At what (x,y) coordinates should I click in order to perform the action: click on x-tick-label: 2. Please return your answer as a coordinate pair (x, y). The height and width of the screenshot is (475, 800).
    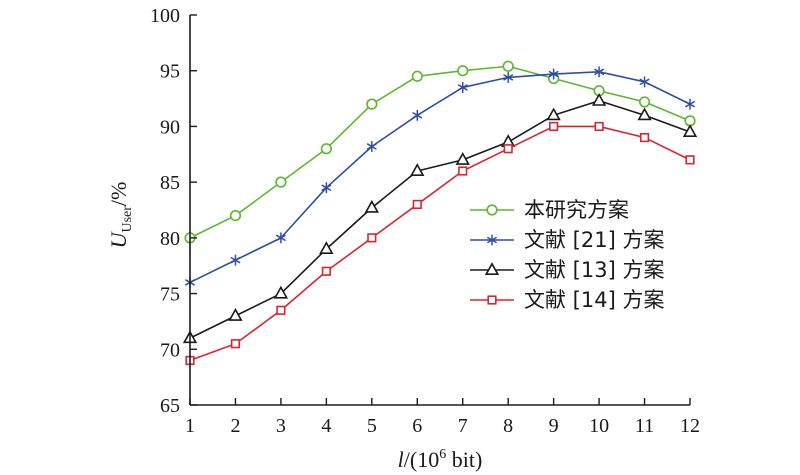
    Looking at the image, I should click on (235, 426).